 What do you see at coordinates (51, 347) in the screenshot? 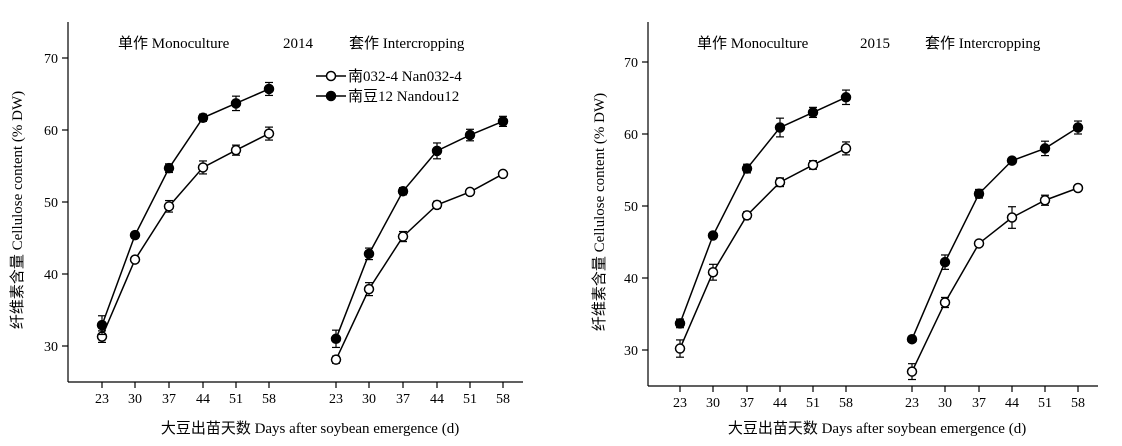
I see `y-tick-label: 30` at bounding box center [51, 347].